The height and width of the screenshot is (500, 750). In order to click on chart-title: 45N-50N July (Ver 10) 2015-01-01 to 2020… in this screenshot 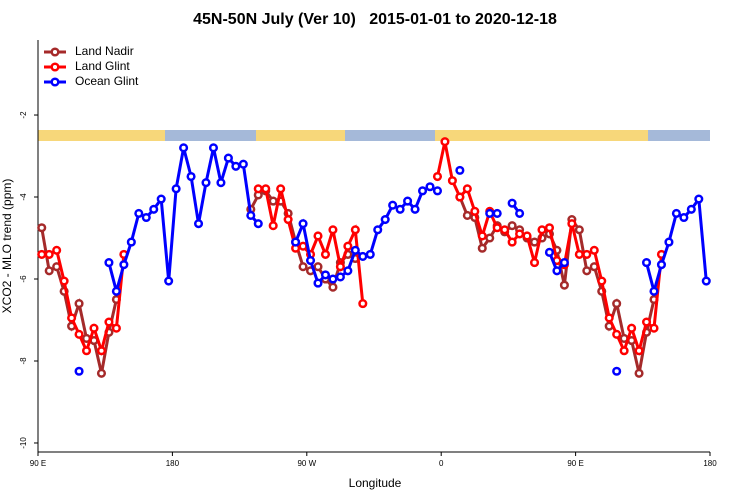, I will do `click(375, 19)`.